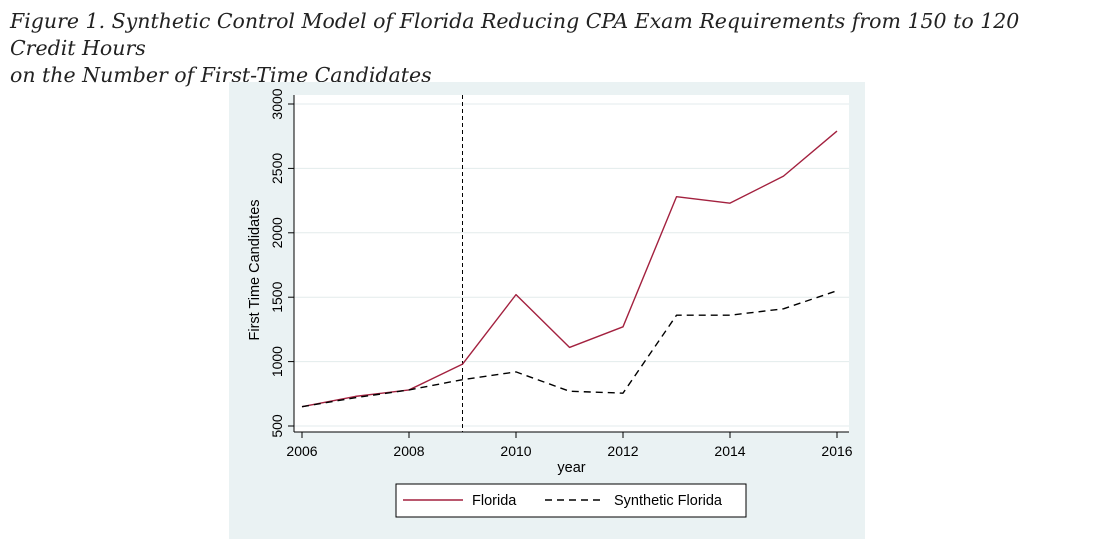 This screenshot has height=552, width=1094. I want to click on y-tick-label-1000: 1000, so click(277, 361).